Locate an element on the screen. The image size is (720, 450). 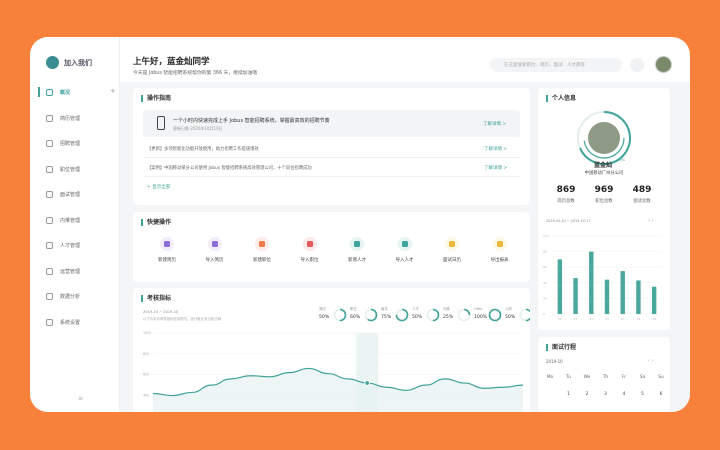
search-box: 在这里搜索职位、简历、面试、人才库等 is located at coordinates (556, 65).